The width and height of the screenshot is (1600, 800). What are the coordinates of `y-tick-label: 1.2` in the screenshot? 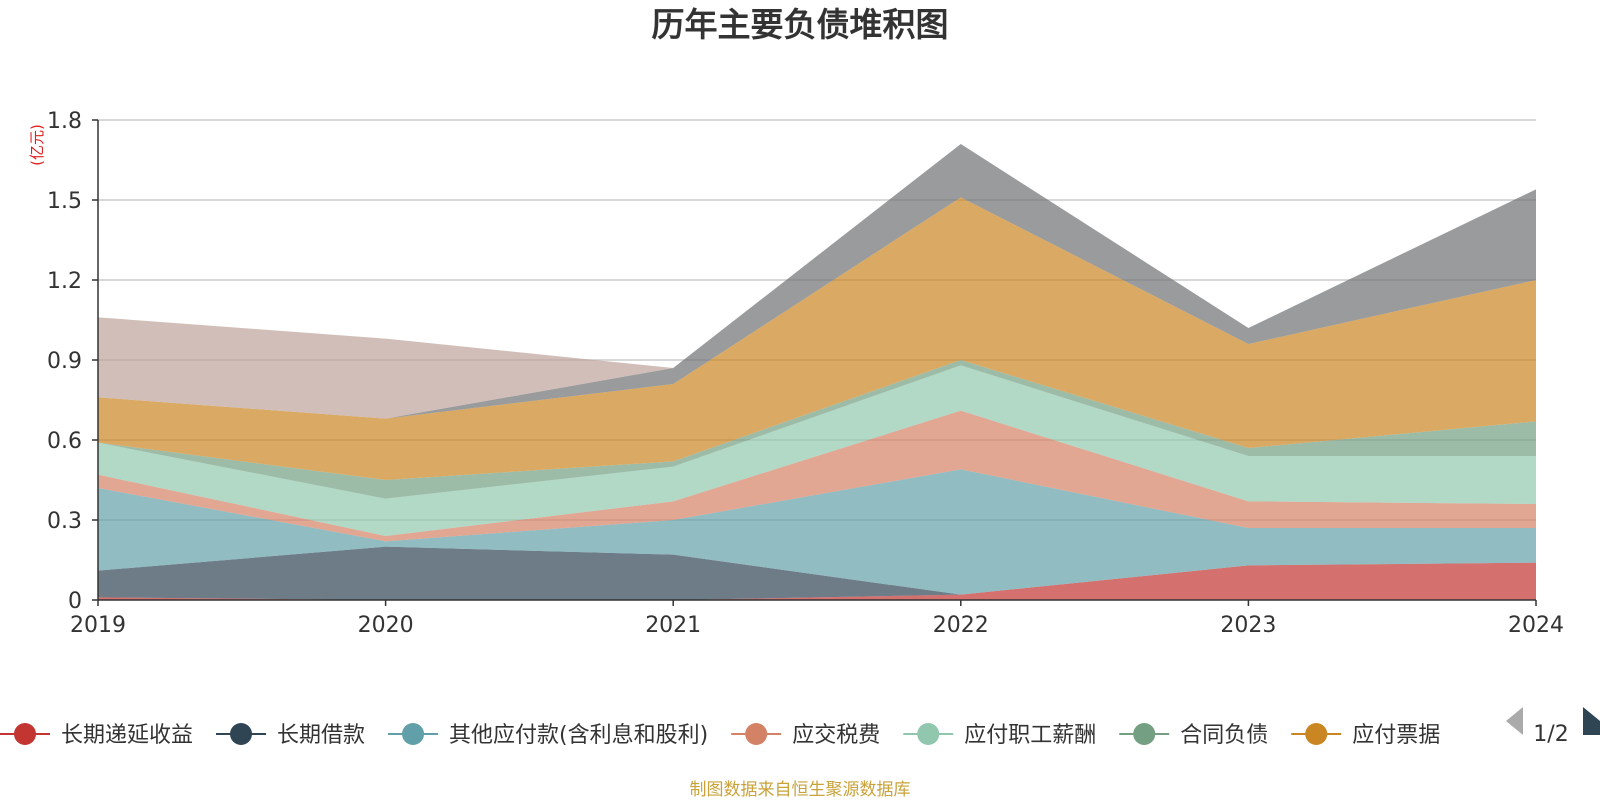 It's located at (64, 281).